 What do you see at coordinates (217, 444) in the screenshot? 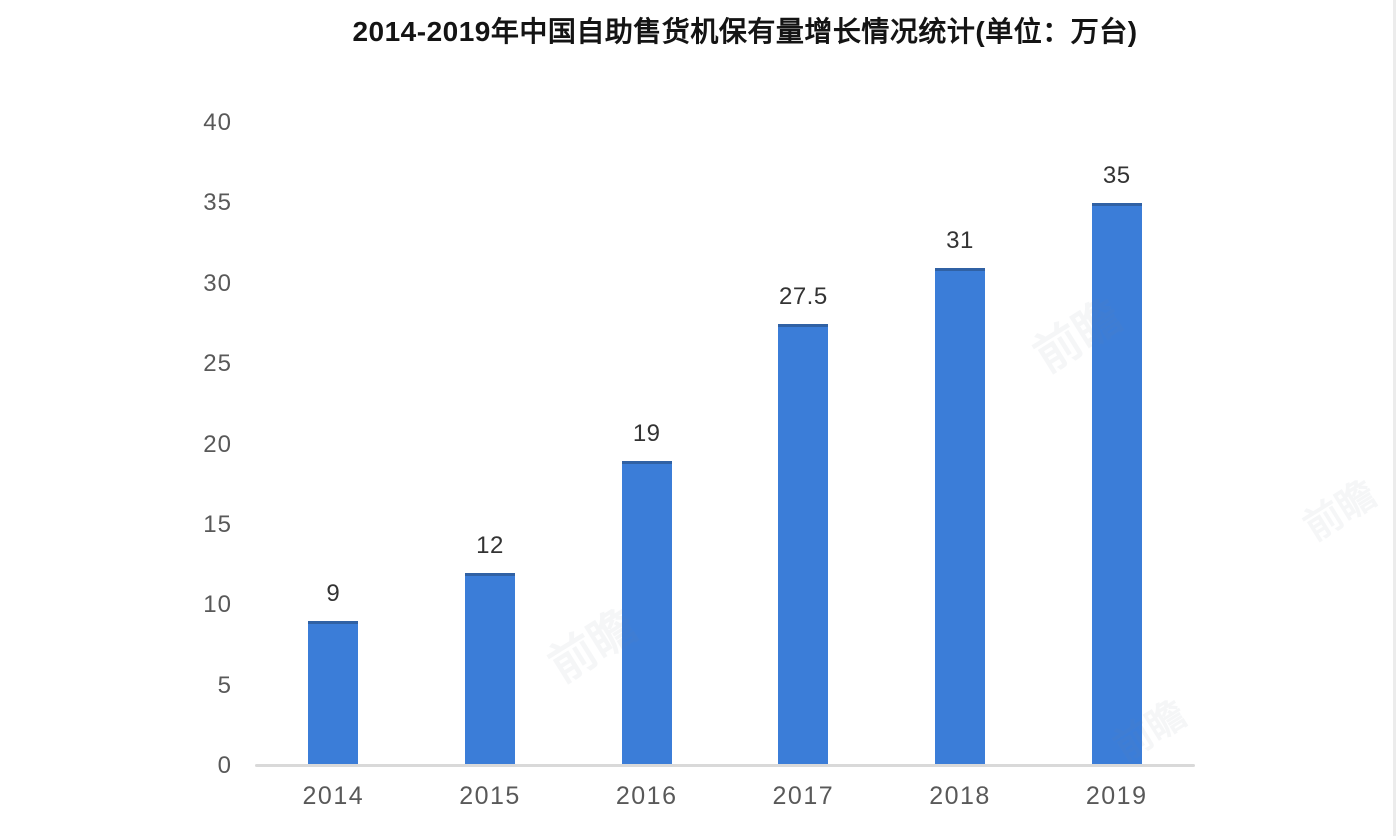
I see `y-tick-label: 20` at bounding box center [217, 444].